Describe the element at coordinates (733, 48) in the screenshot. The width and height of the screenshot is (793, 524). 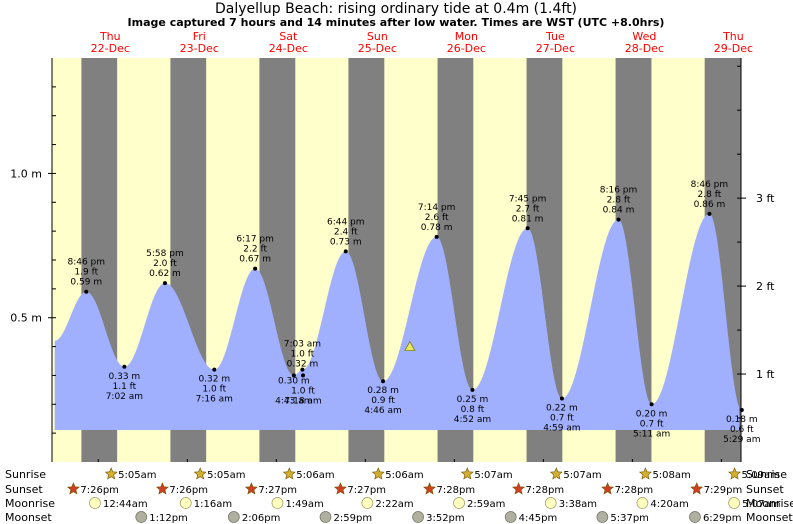
I see `day-date: 29-Dec` at that location.